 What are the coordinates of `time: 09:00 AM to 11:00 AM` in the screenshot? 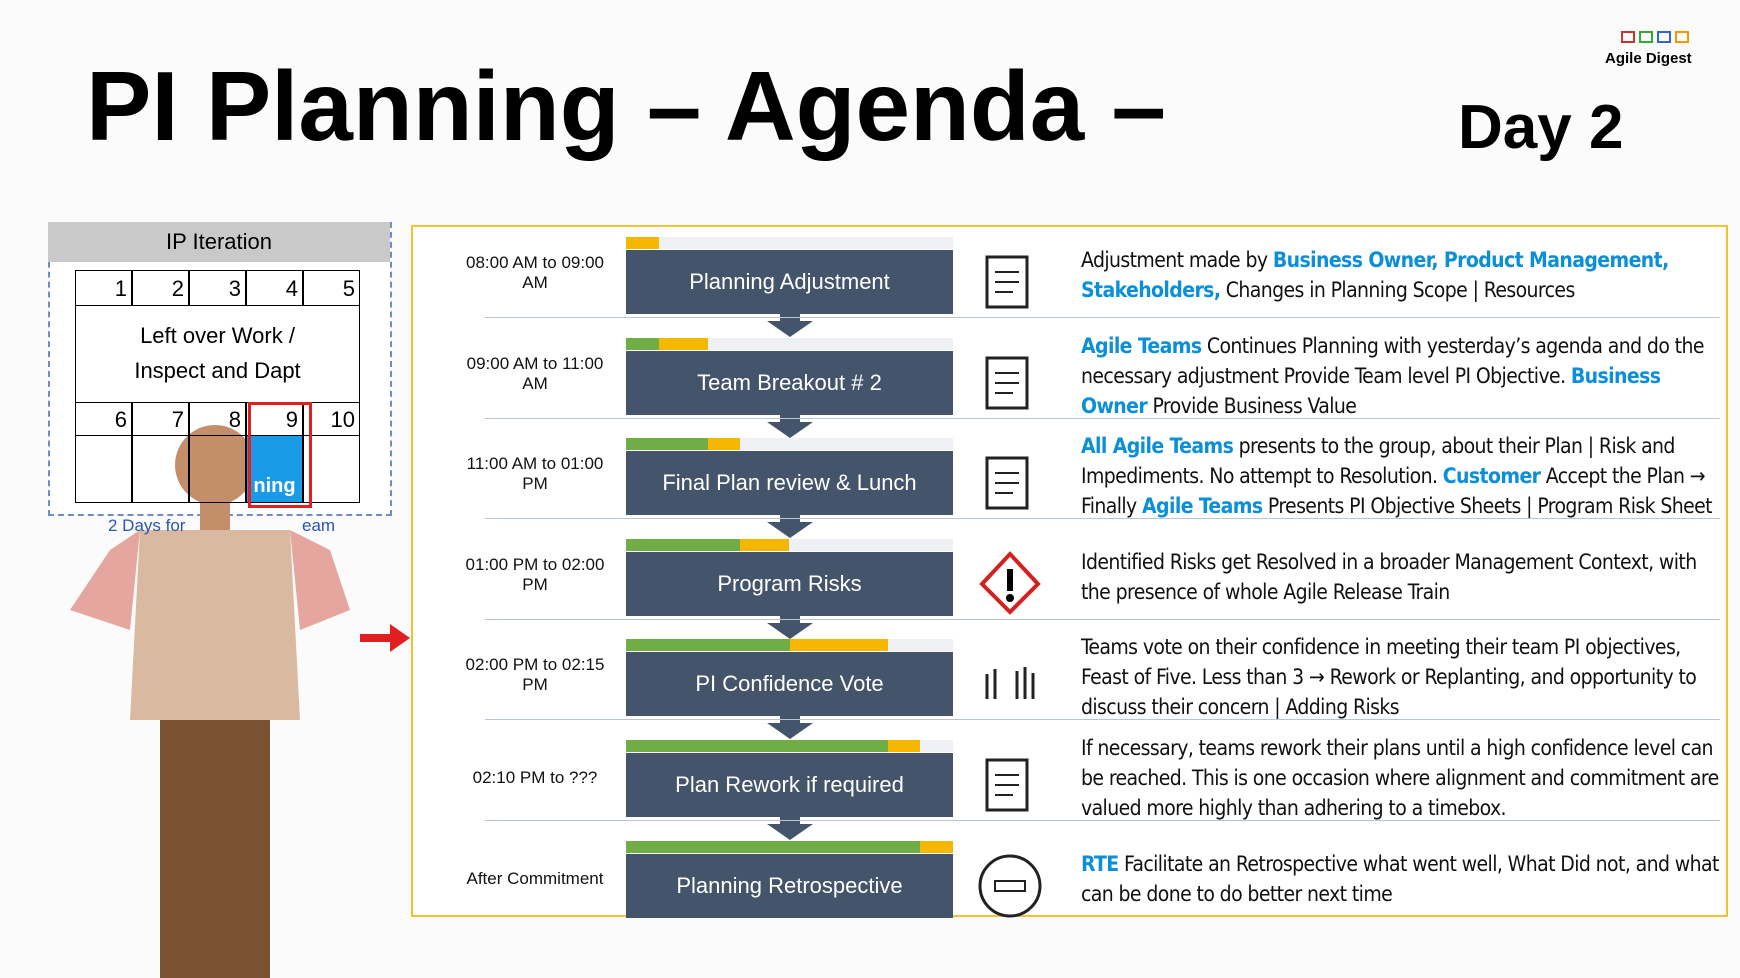 It's located at (535, 373).